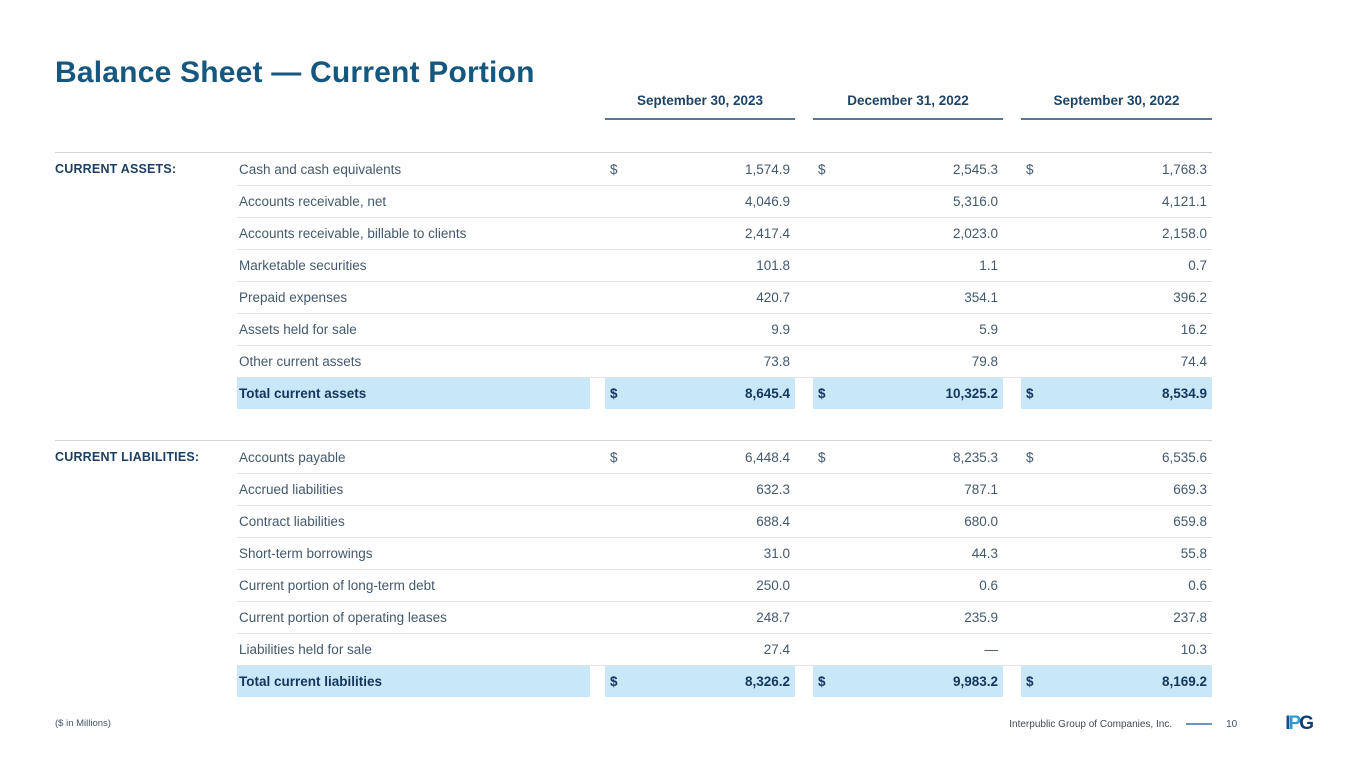  What do you see at coordinates (981, 297) in the screenshot?
I see `value-text: 354.1` at bounding box center [981, 297].